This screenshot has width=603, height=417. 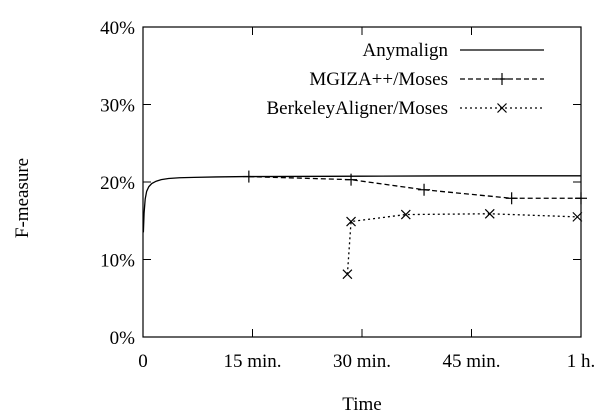 What do you see at coordinates (378, 79) in the screenshot?
I see `legend-label: MGIZA++/Moses` at bounding box center [378, 79].